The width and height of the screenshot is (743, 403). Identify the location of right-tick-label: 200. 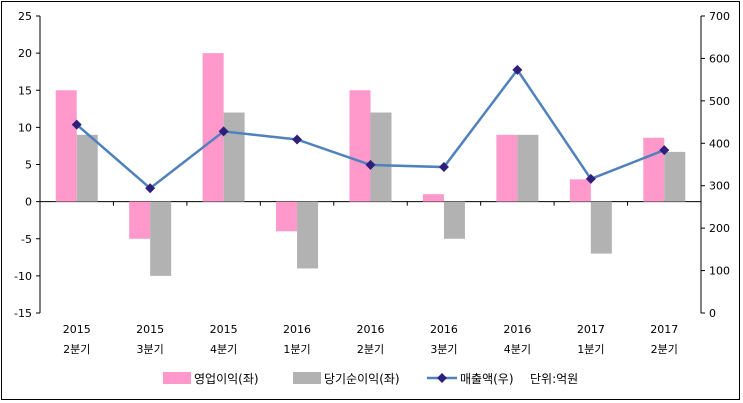
(719, 228).